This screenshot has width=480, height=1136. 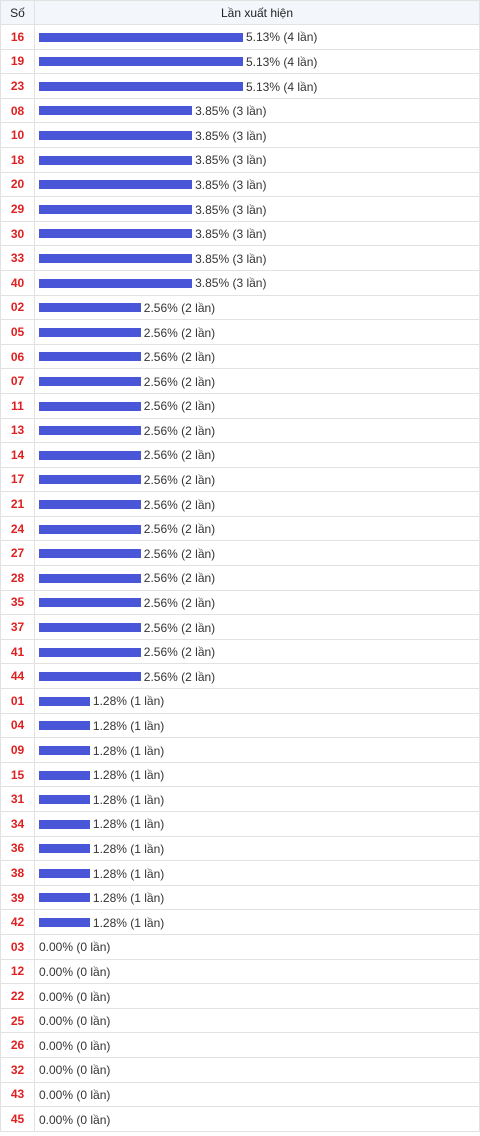 I want to click on table-row: 30 3.85% (3 lần), so click(x=240, y=233).